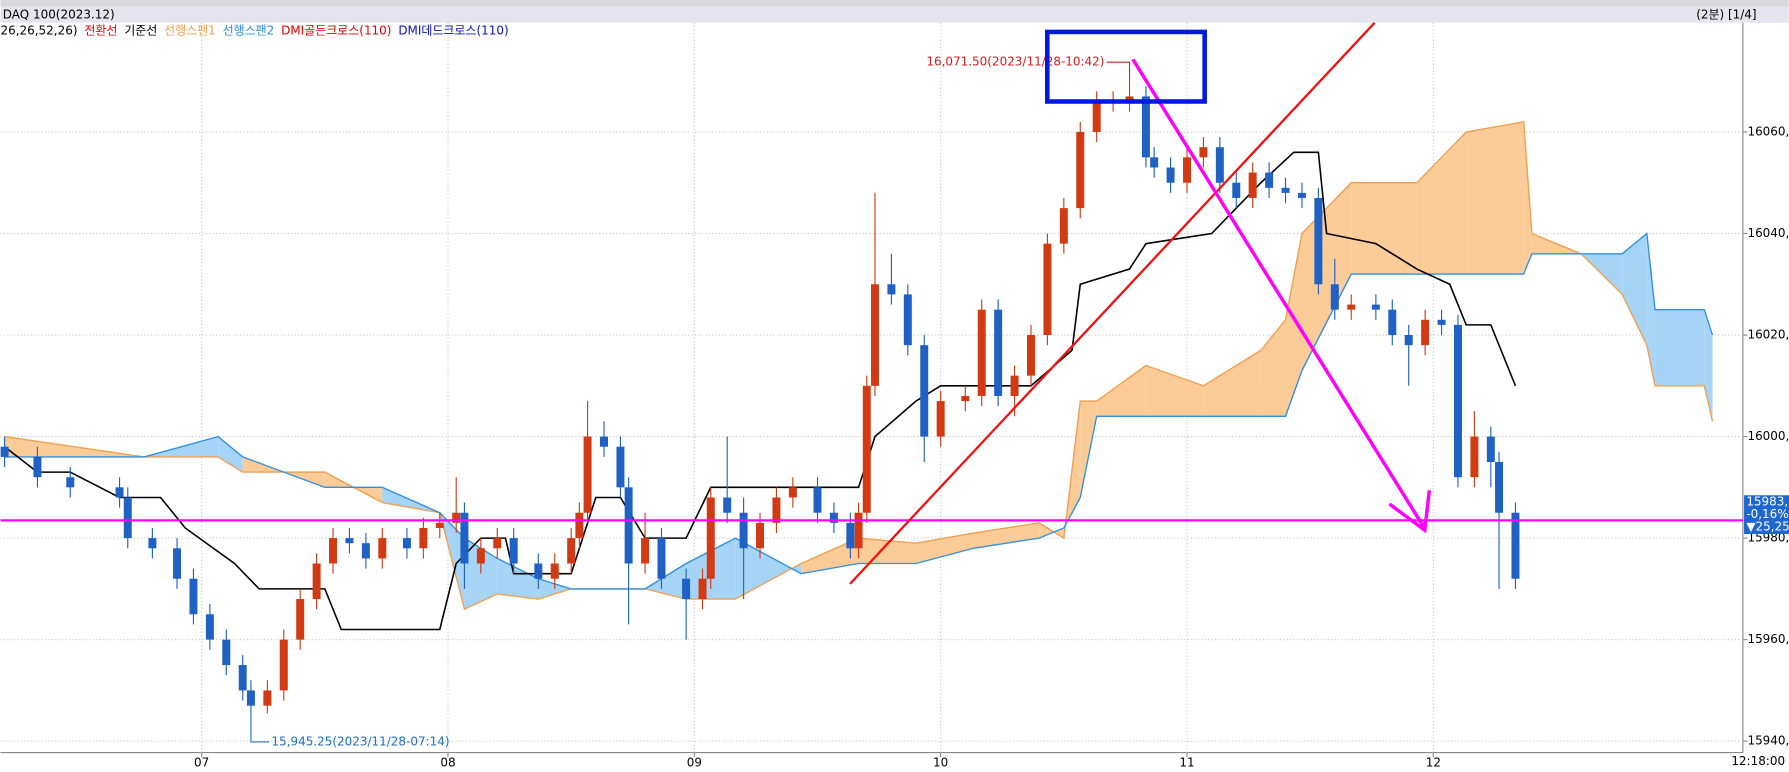 The image size is (1789, 772). Describe the element at coordinates (894, 14) in the screenshot. I see `header-bar` at that location.